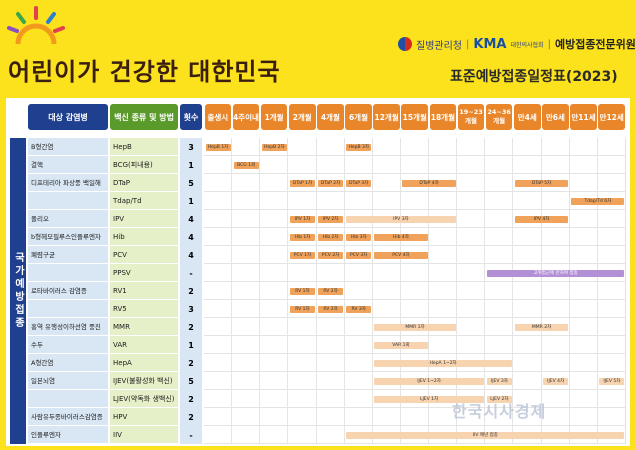  What do you see at coordinates (541, 183) in the screenshot?
I see `dose-bar: DTaP 5차` at bounding box center [541, 183].